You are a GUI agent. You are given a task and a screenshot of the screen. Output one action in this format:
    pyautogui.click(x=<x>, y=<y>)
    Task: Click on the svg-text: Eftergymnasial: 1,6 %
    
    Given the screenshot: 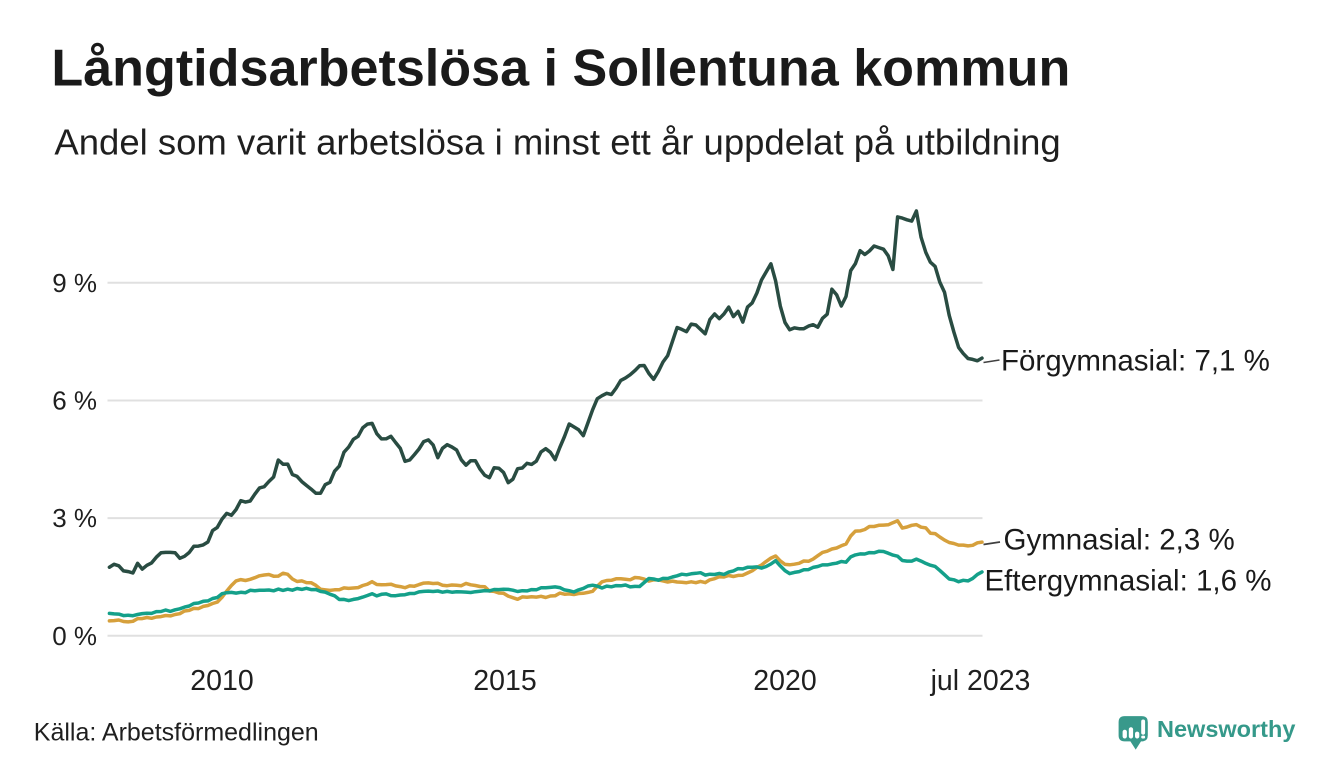 What is the action you would take?
    pyautogui.click(x=1128, y=581)
    